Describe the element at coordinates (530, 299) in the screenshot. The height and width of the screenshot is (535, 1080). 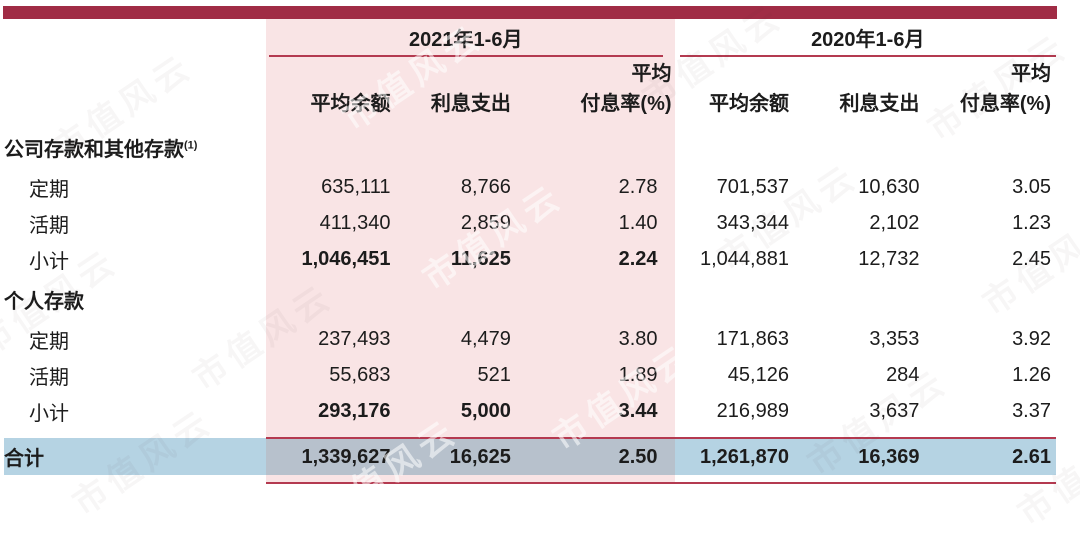
I see `table-row-personal-deposits: 个人存款` at that location.